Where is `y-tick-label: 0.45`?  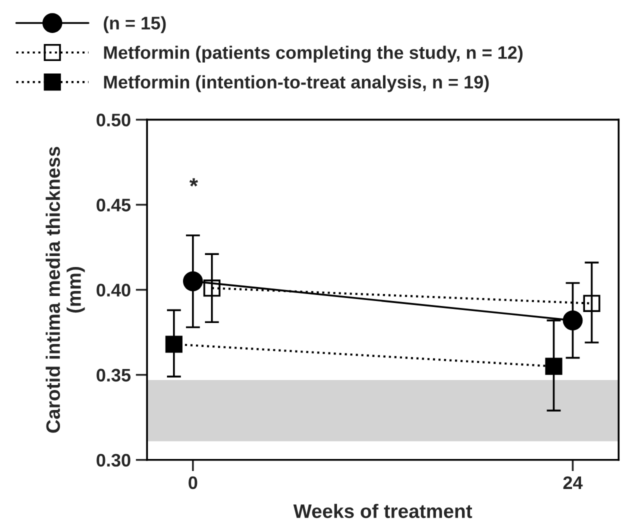 y-tick-label: 0.45 is located at coordinates (113, 205).